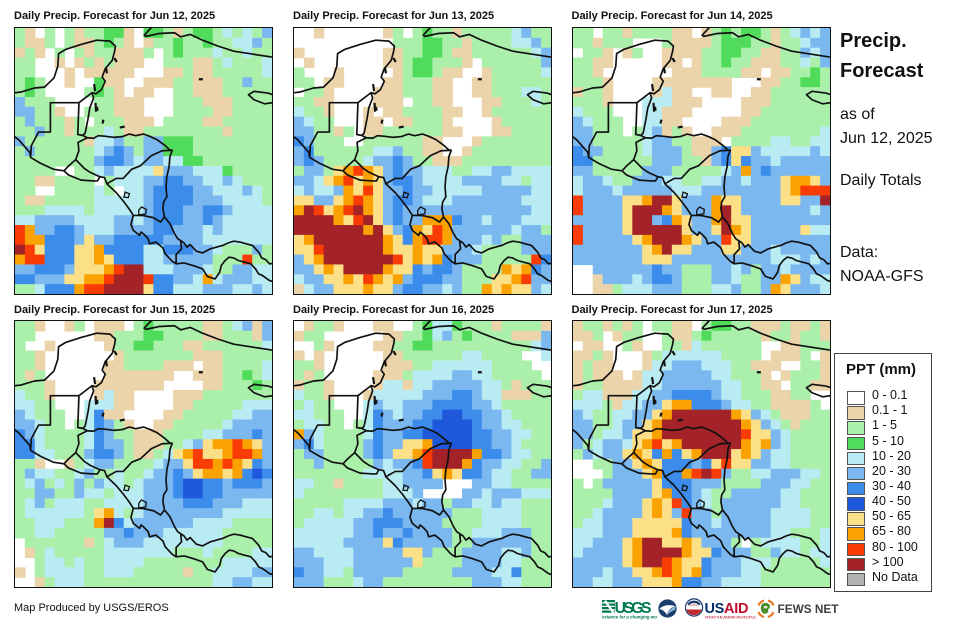 This screenshot has width=970, height=624. I want to click on svg-text: USAID, so click(727, 609).